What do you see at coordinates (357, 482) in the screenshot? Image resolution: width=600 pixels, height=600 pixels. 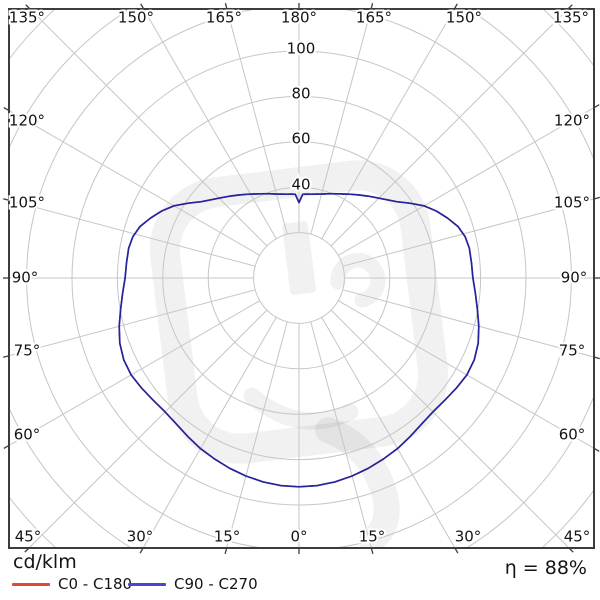 I see `watermark-tail` at bounding box center [357, 482].